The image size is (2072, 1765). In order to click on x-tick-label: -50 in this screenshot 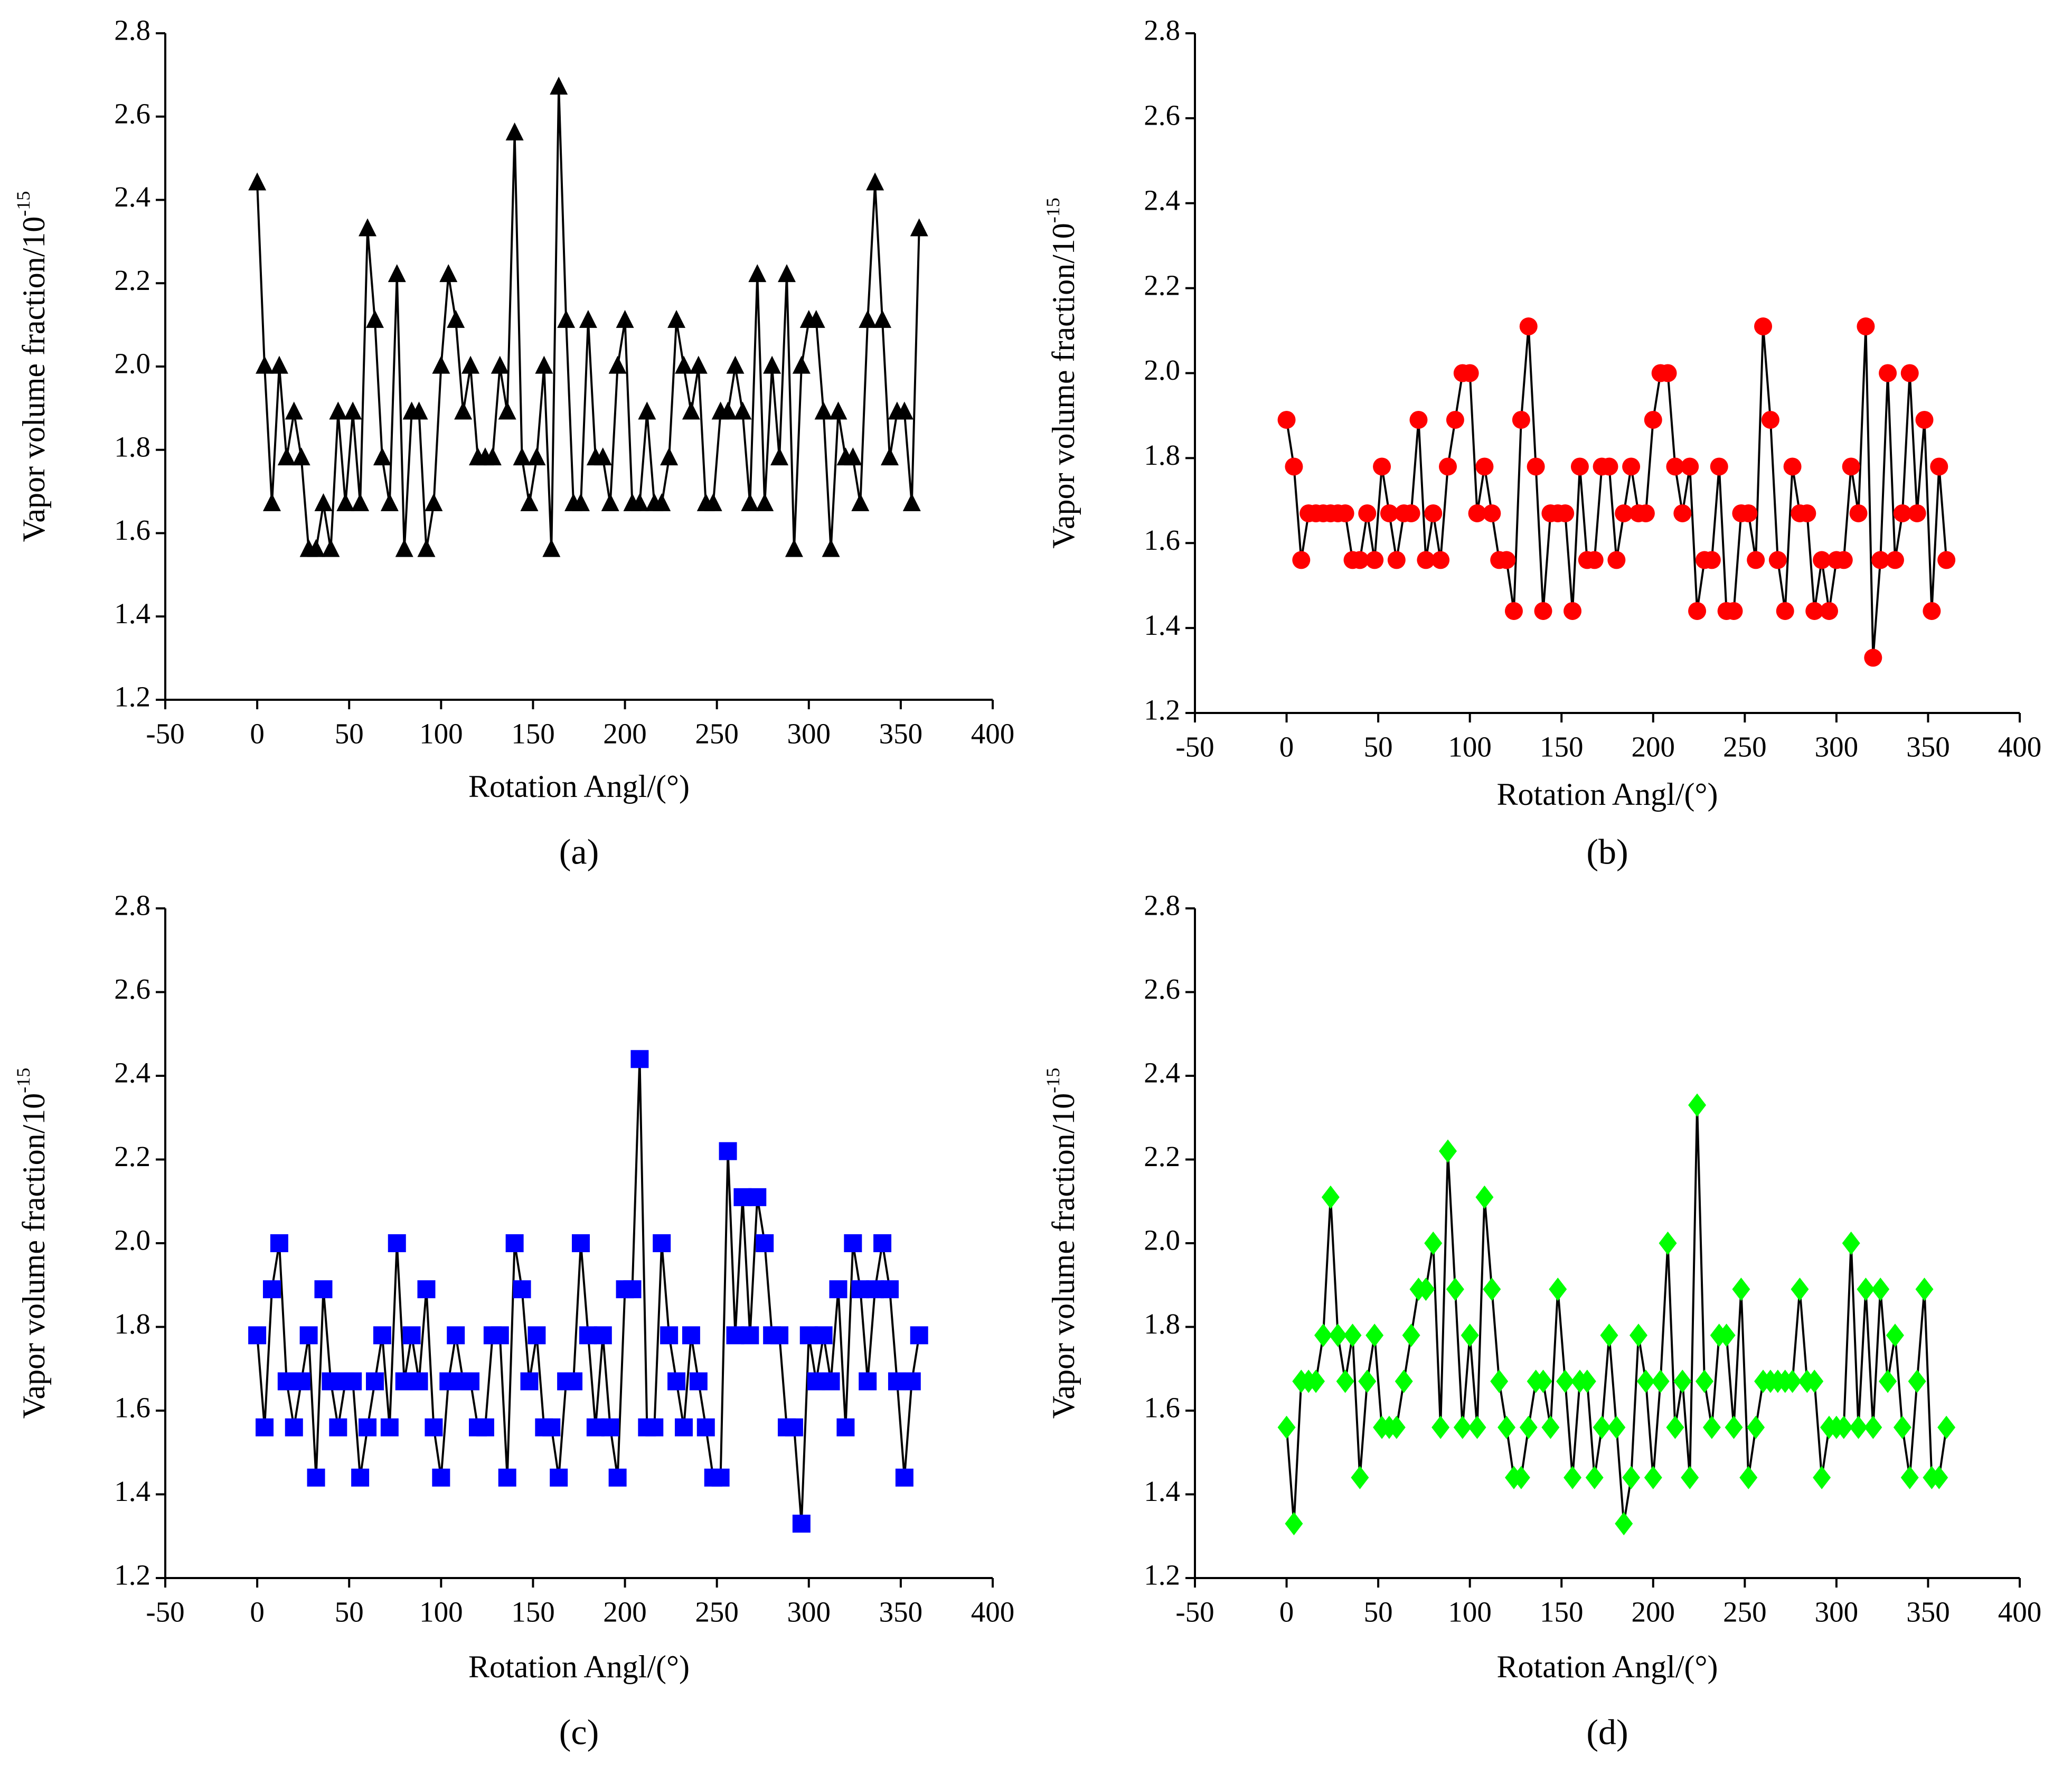, I will do `click(1194, 1612)`.